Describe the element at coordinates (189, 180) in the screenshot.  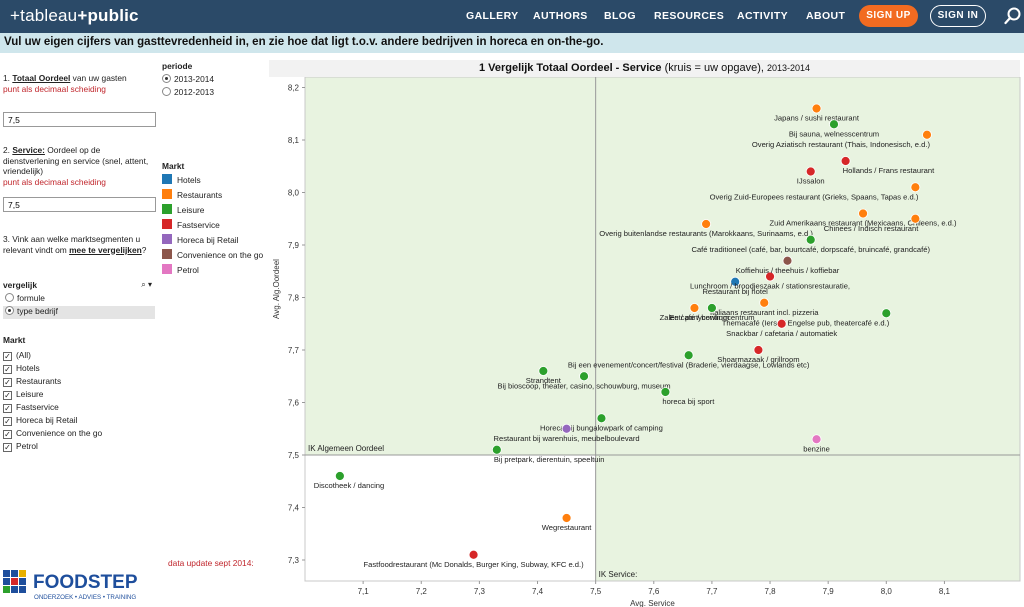
I see `legend-label: Hotels` at that location.